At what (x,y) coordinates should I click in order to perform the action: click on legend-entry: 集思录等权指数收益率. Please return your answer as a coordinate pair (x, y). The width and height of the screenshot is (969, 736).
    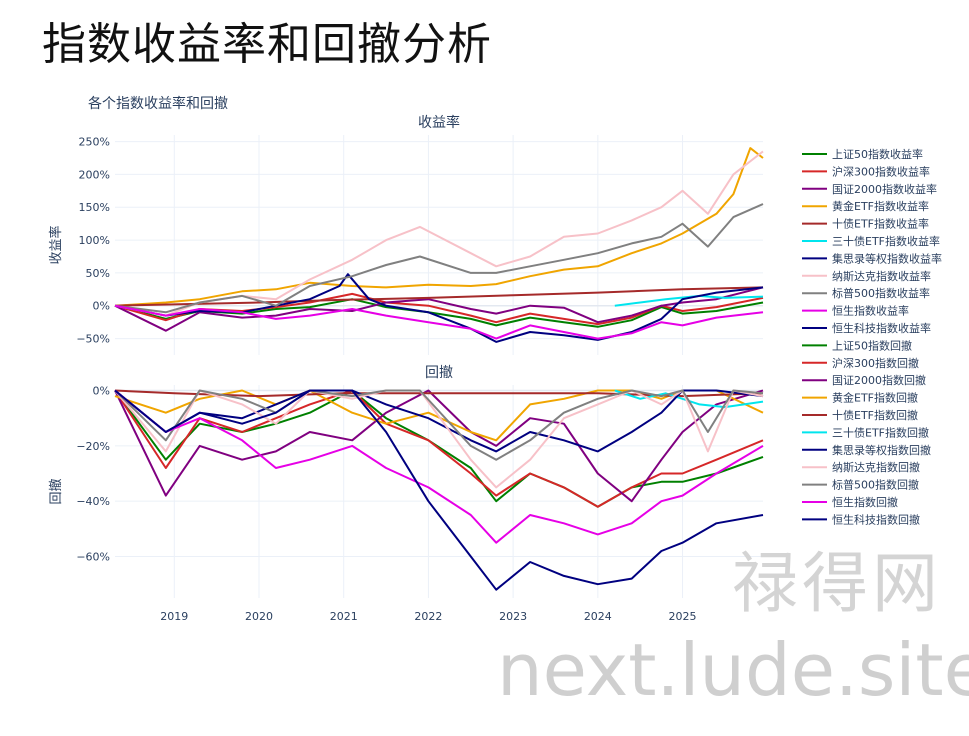
    Looking at the image, I should click on (887, 258).